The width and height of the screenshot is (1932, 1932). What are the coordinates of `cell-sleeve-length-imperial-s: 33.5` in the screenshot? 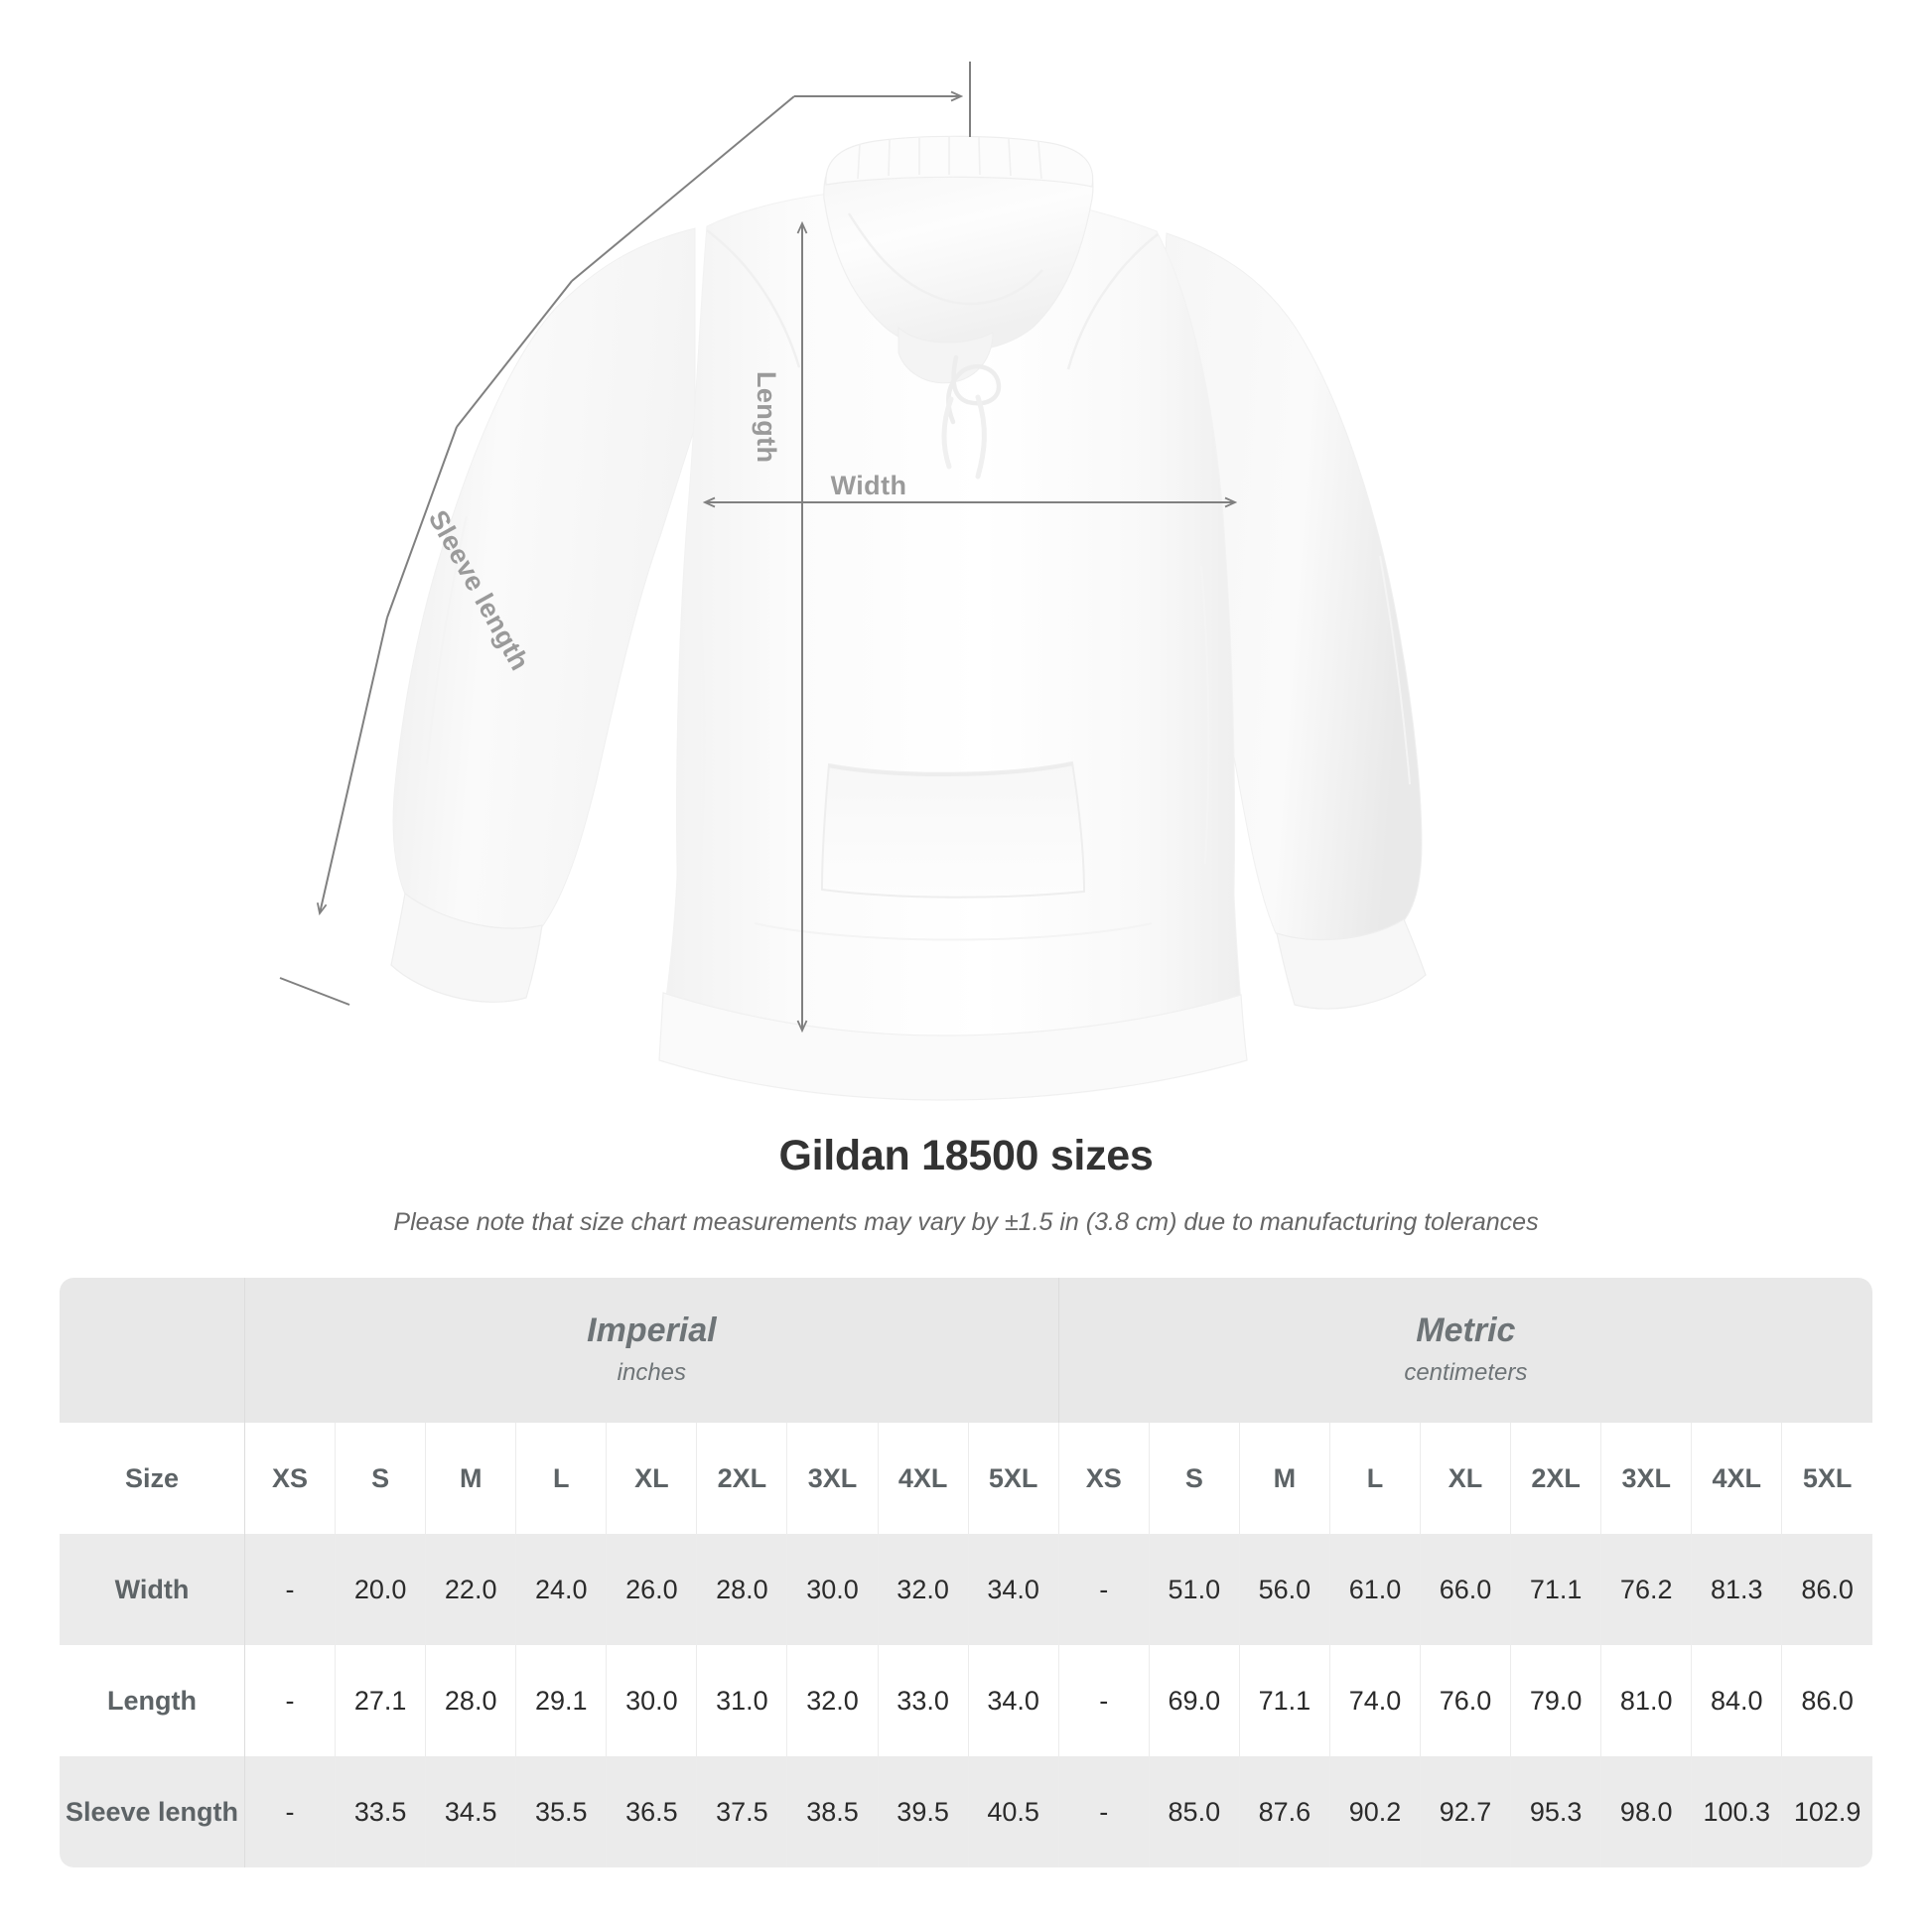 It's located at (381, 1812).